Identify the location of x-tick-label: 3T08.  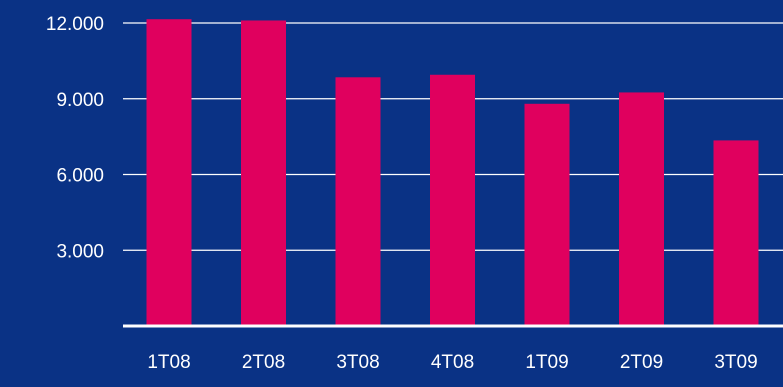
(357, 362).